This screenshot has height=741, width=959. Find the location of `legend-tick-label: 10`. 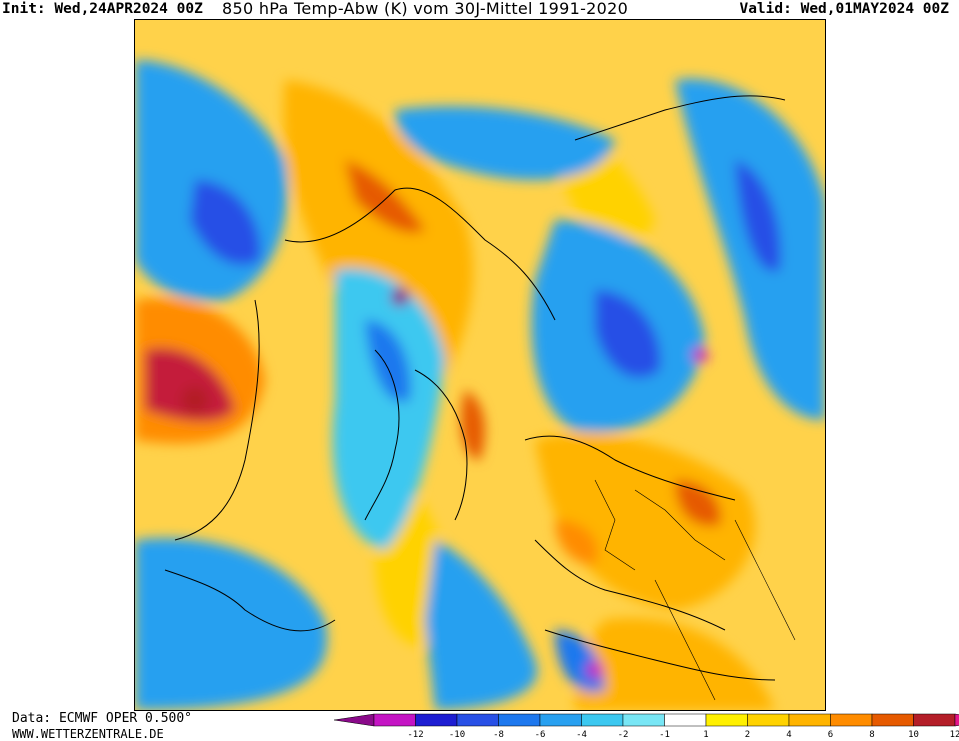

legend-tick-label: 10 is located at coordinates (913, 735).